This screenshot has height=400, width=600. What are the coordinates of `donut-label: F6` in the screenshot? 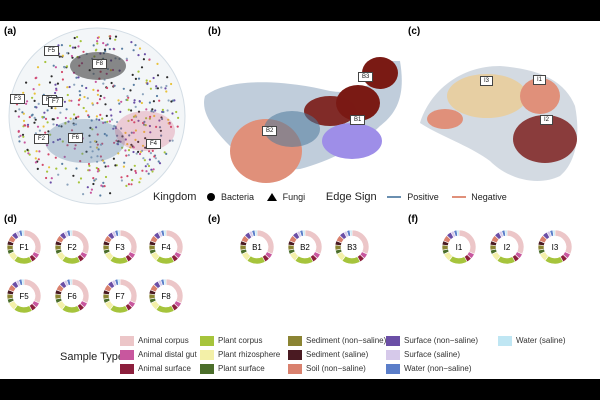 It's located at (72, 296).